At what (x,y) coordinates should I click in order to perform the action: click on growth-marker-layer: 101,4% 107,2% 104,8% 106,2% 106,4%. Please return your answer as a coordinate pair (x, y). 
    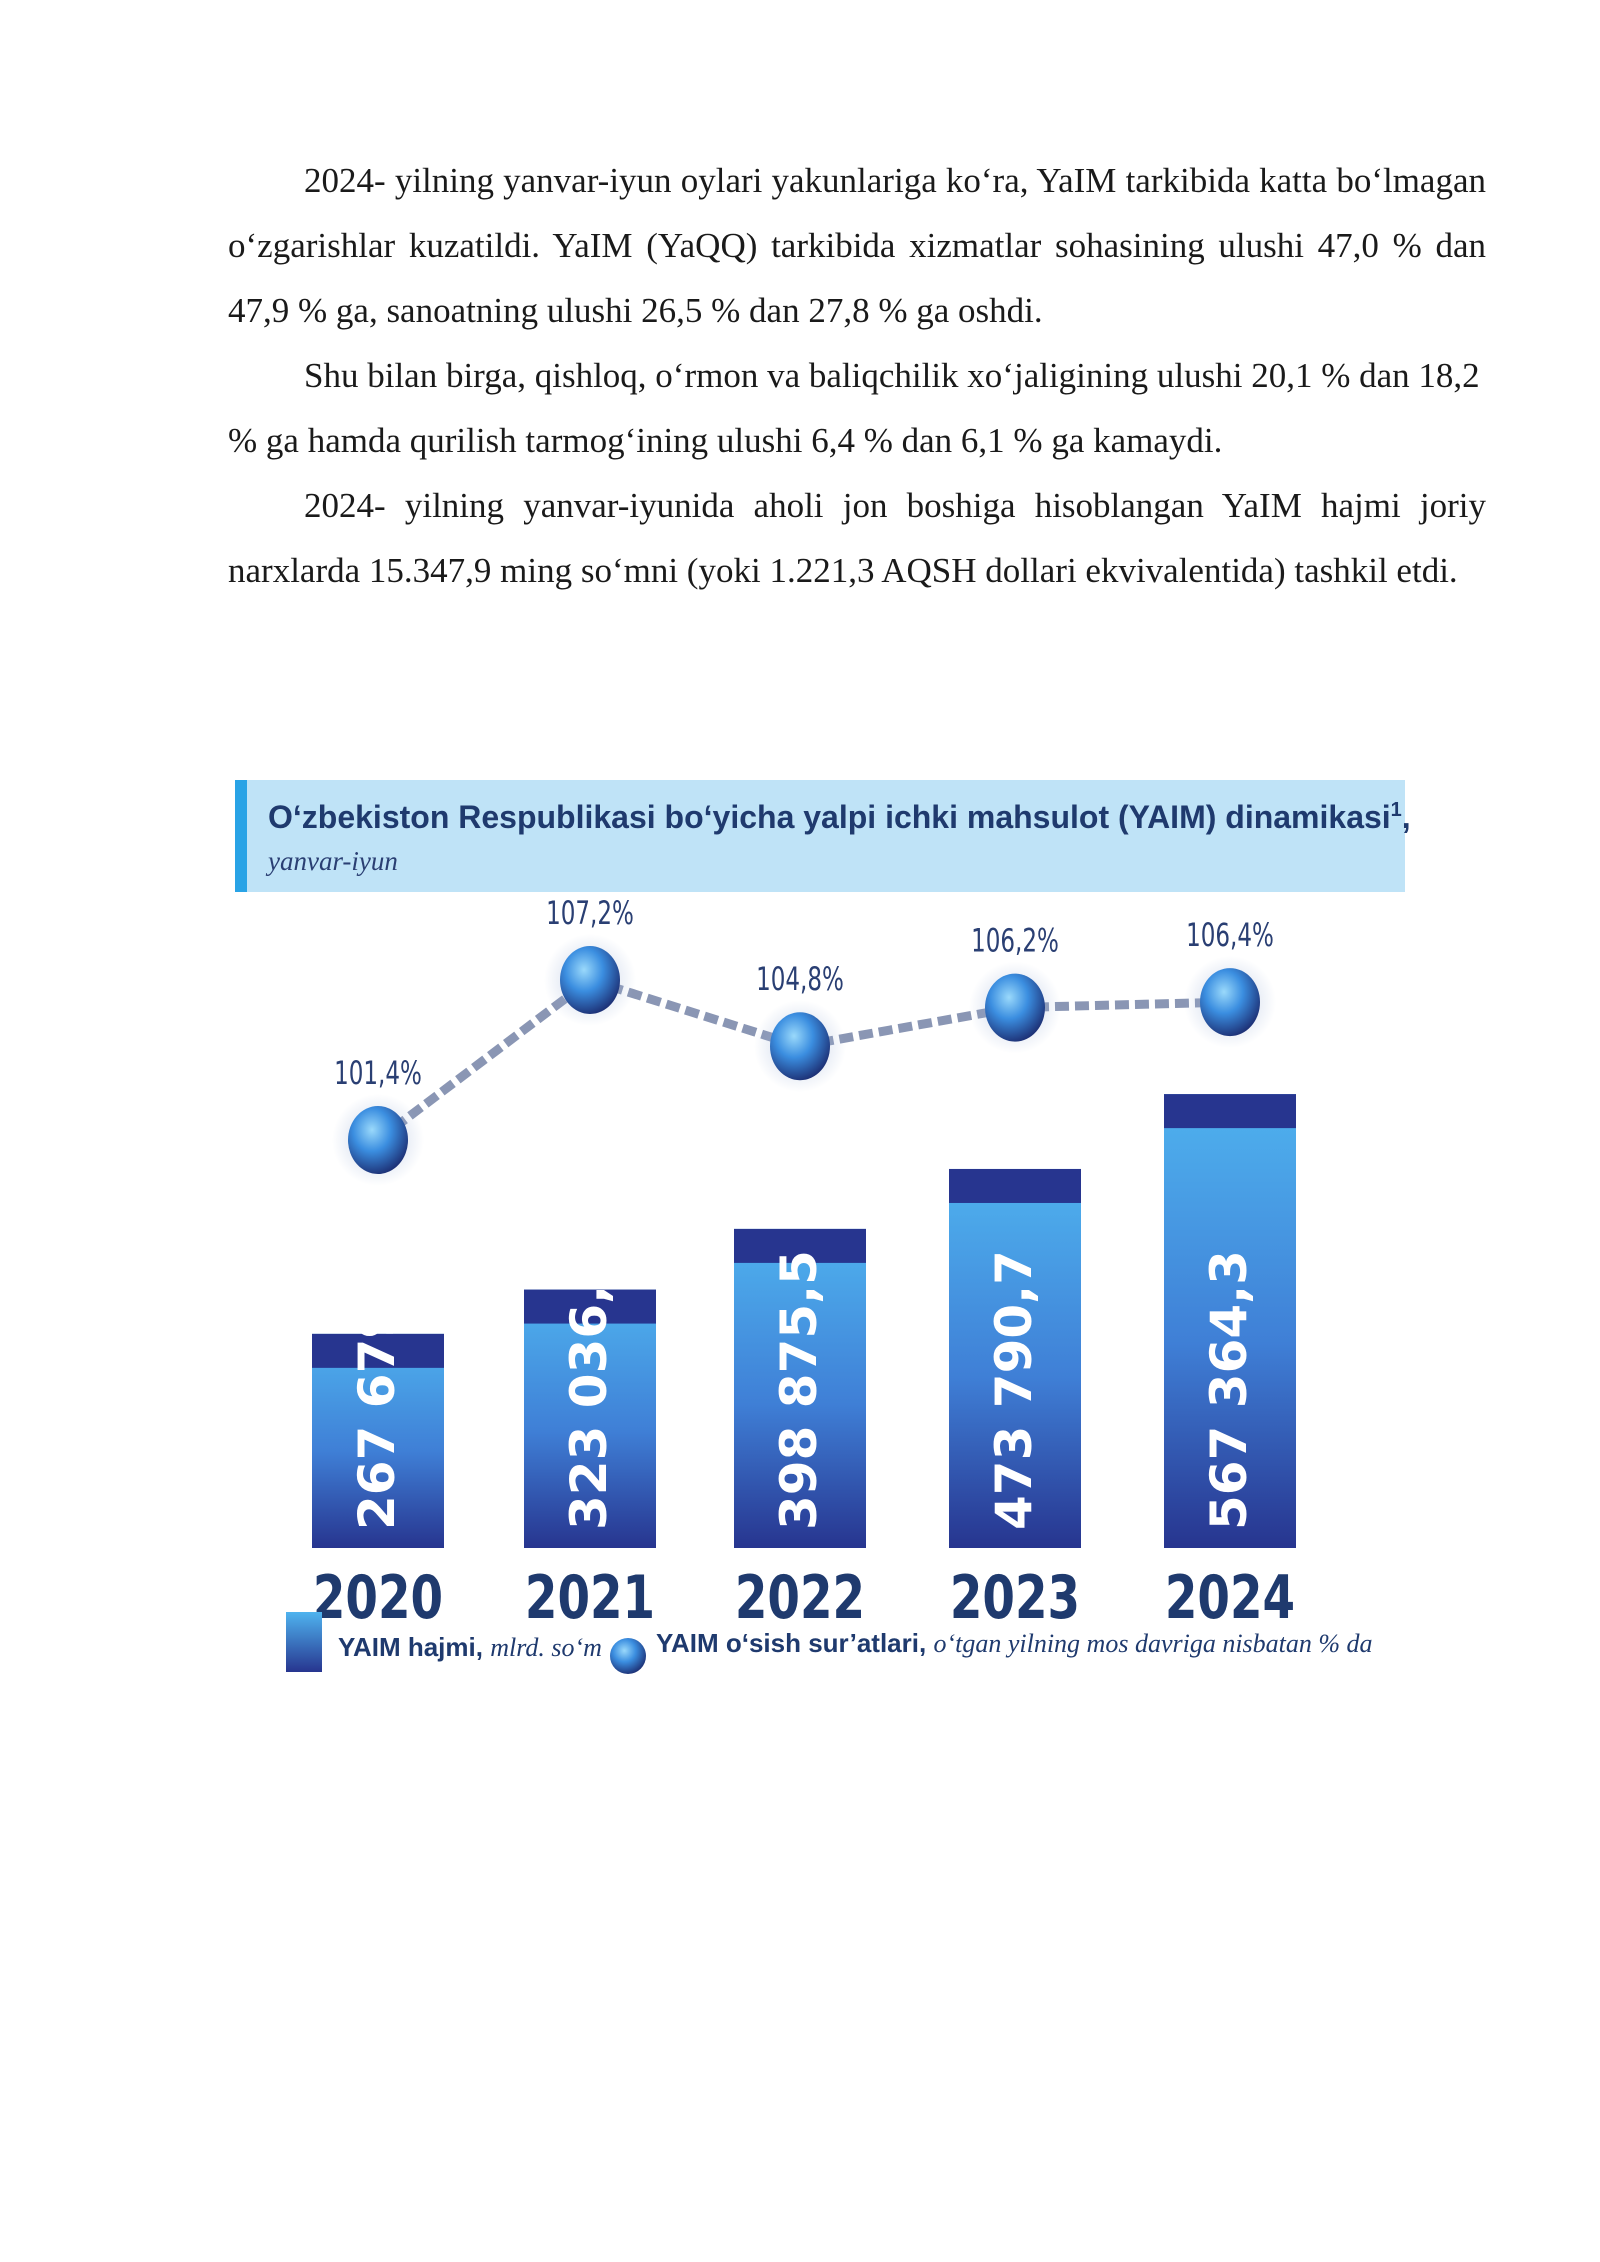
    Looking at the image, I should click on (804, 1040).